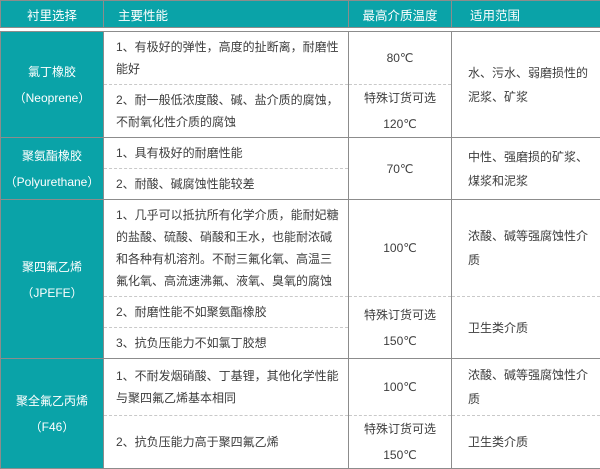 The height and width of the screenshot is (469, 600). Describe the element at coordinates (52, 279) in the screenshot. I see `material-cell-ptfe: 聚四氟乙烯 （JPEFE）` at that location.